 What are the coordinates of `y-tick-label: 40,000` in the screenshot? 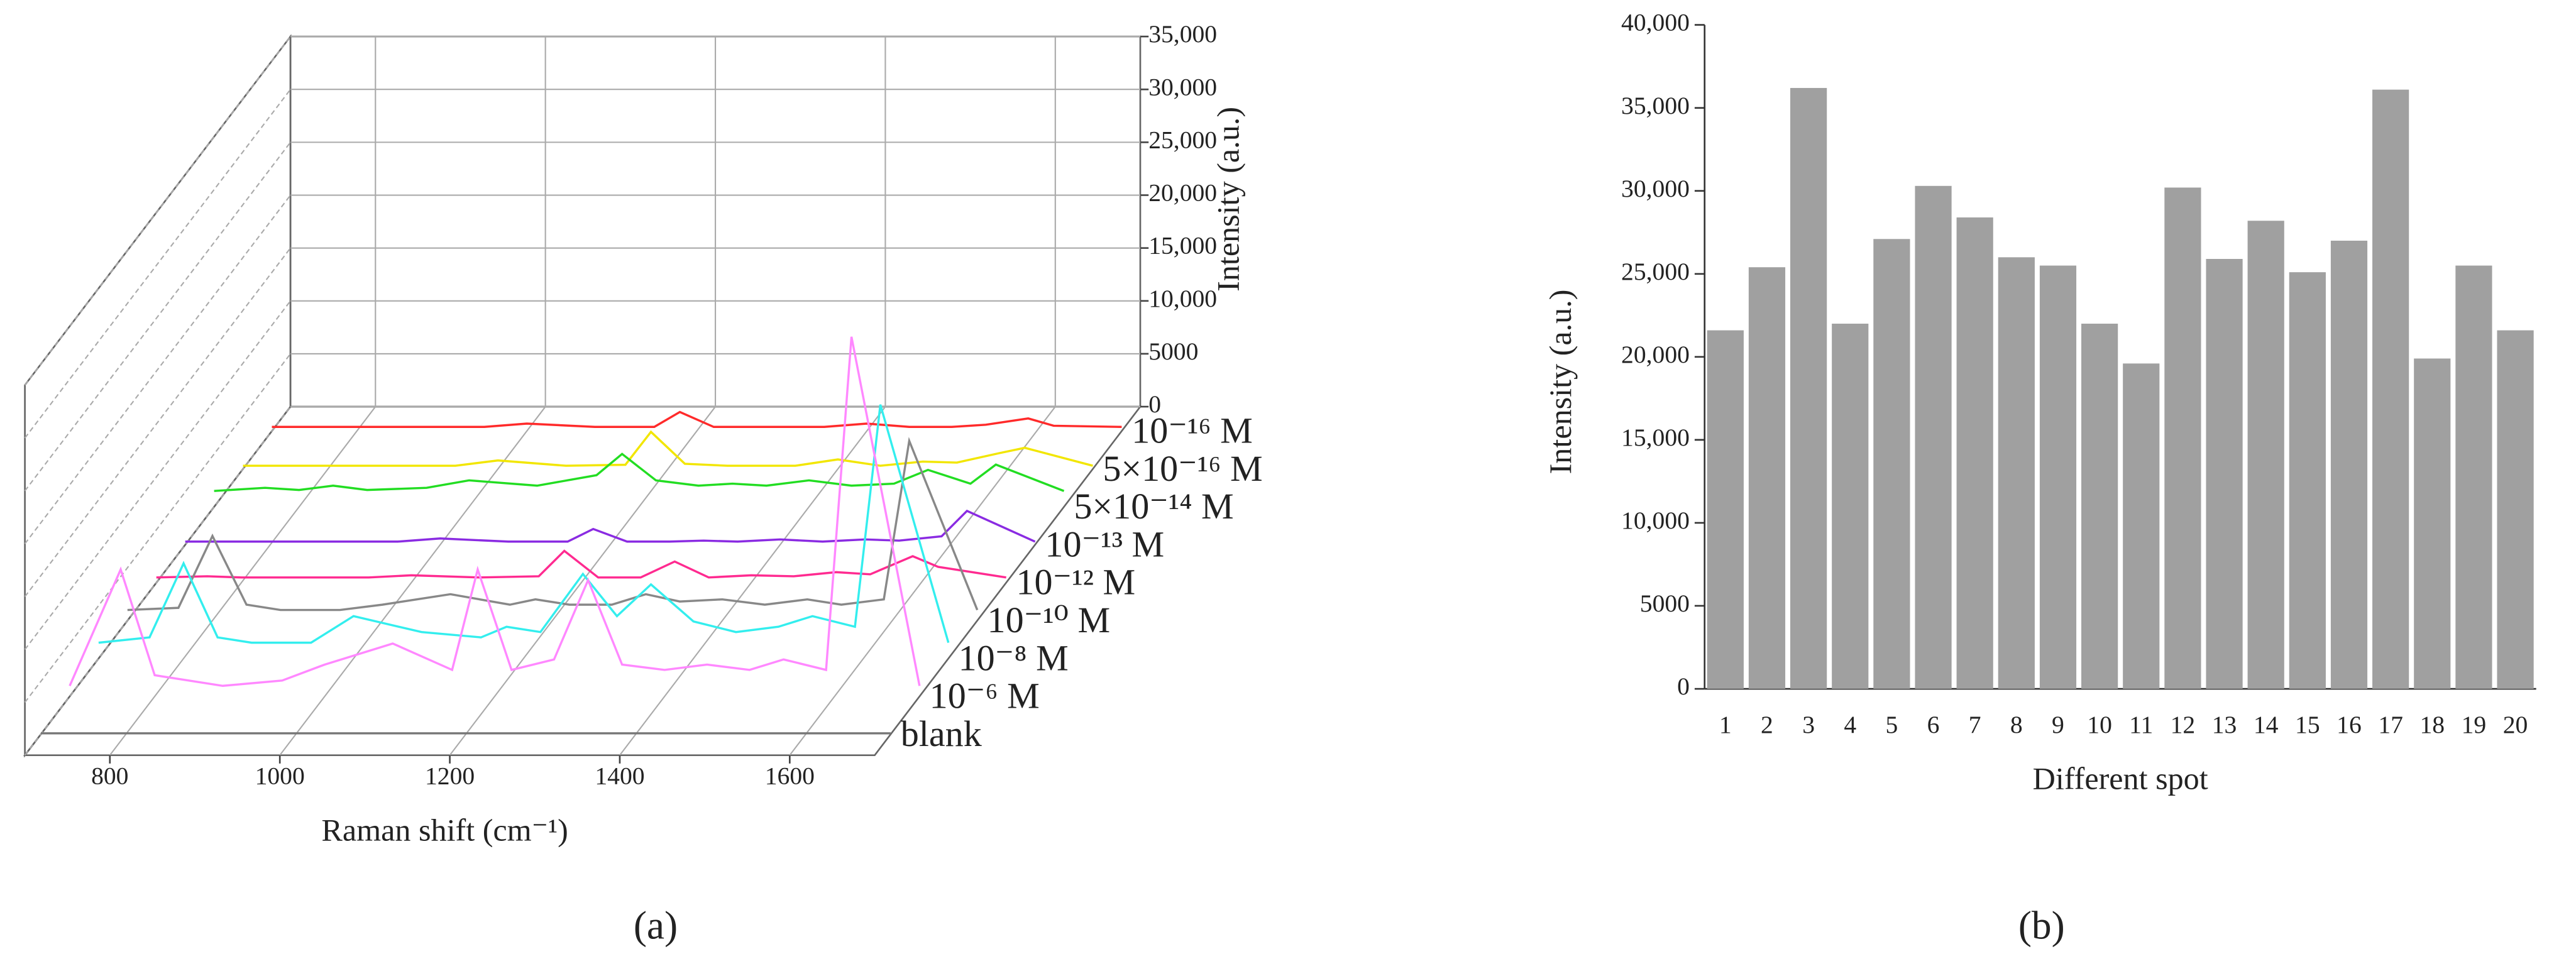 It's located at (1655, 22).